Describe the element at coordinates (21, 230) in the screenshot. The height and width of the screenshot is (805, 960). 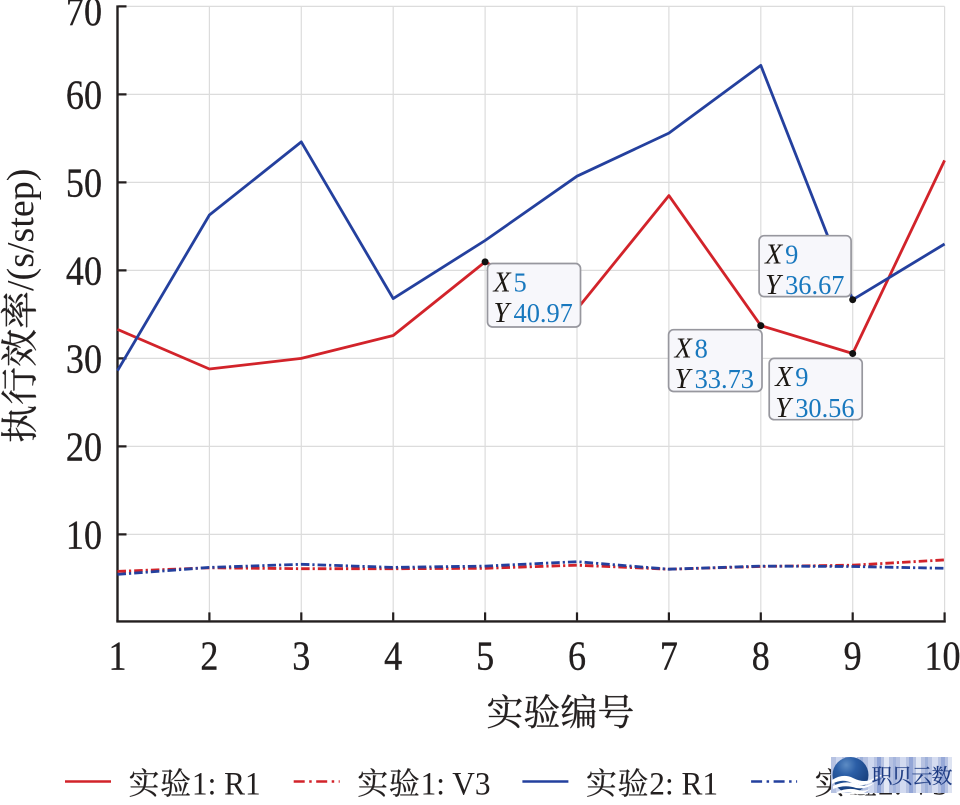
I see `svg-text: /(s/step)` at that location.